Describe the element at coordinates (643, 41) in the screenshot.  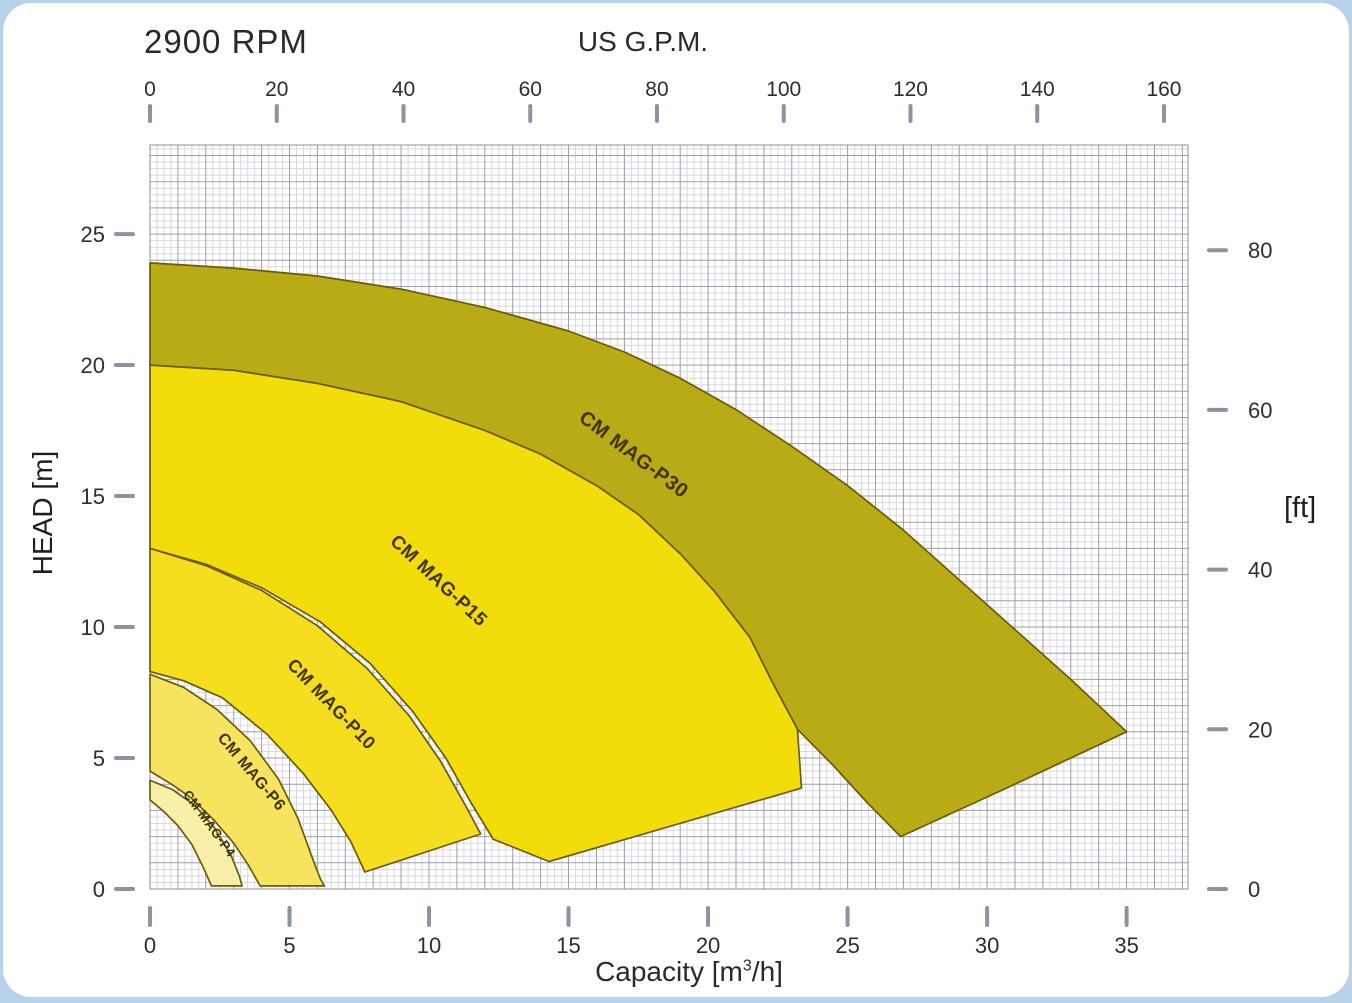
I see `top-axis-title: US G.P.M.` at that location.